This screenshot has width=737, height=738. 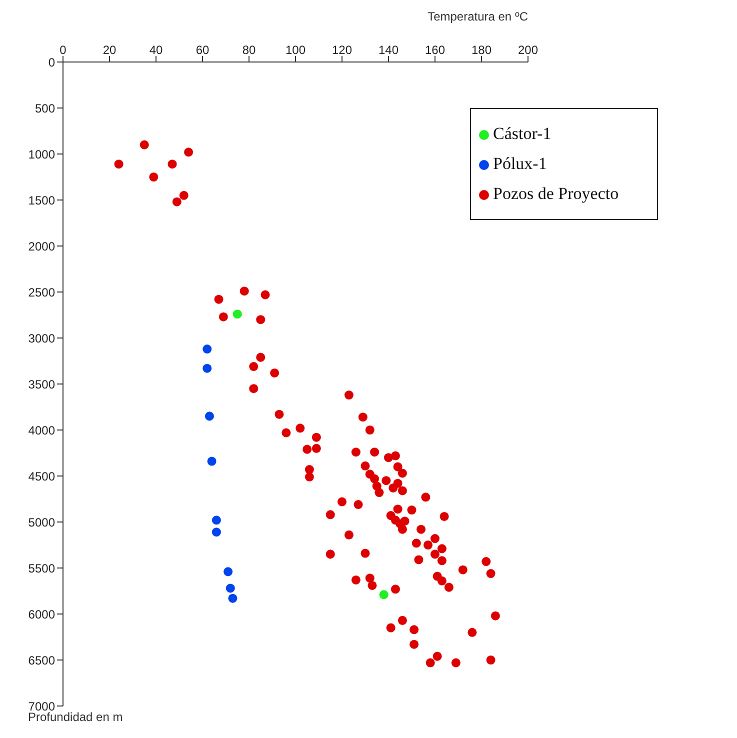 I want to click on x-tick-label: 140, so click(x=388, y=50).